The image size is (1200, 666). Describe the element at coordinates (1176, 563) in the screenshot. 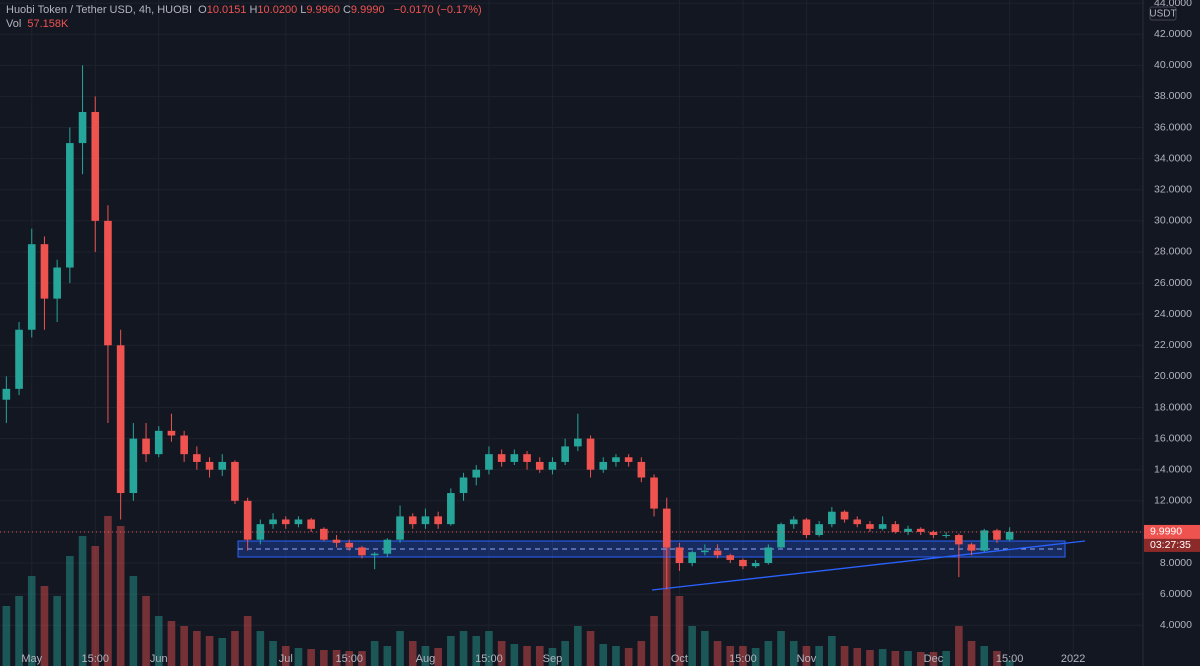

I see `y-tick-label: 8.0000` at that location.